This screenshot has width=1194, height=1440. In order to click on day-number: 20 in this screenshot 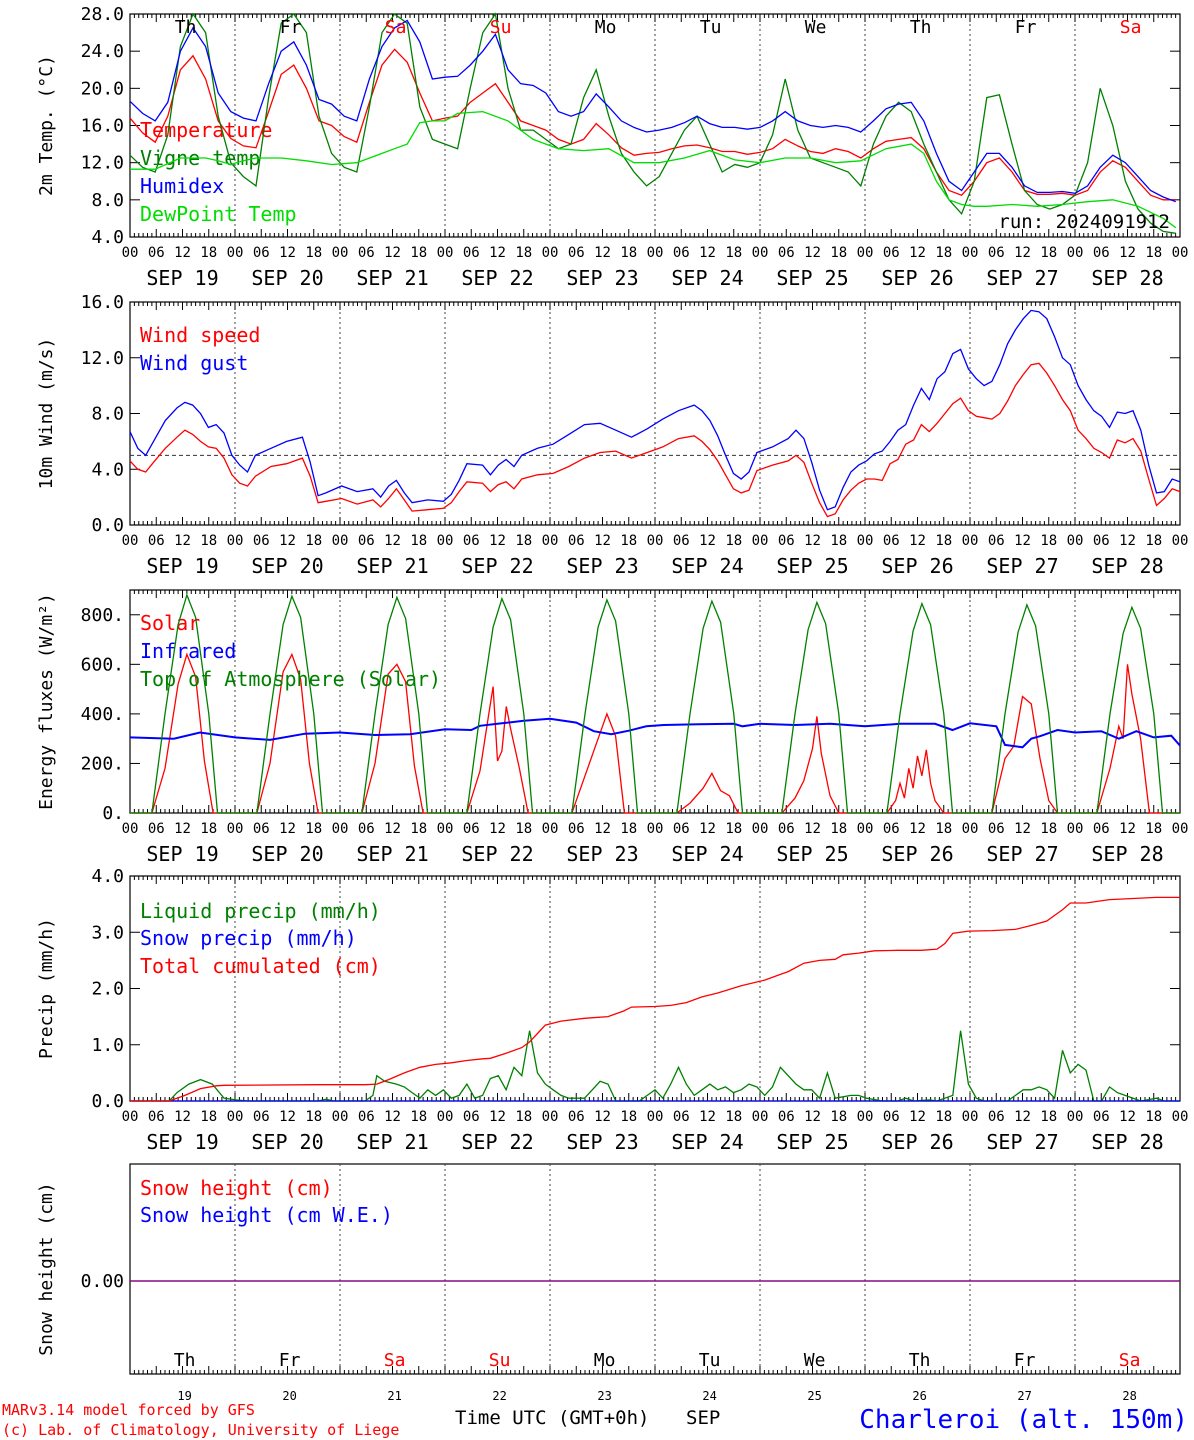, I will do `click(289, 1396)`.